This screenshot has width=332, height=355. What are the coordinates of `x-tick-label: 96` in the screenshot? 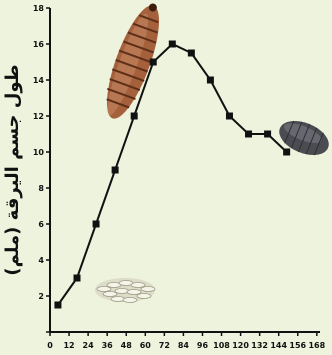 It's located at (203, 345).